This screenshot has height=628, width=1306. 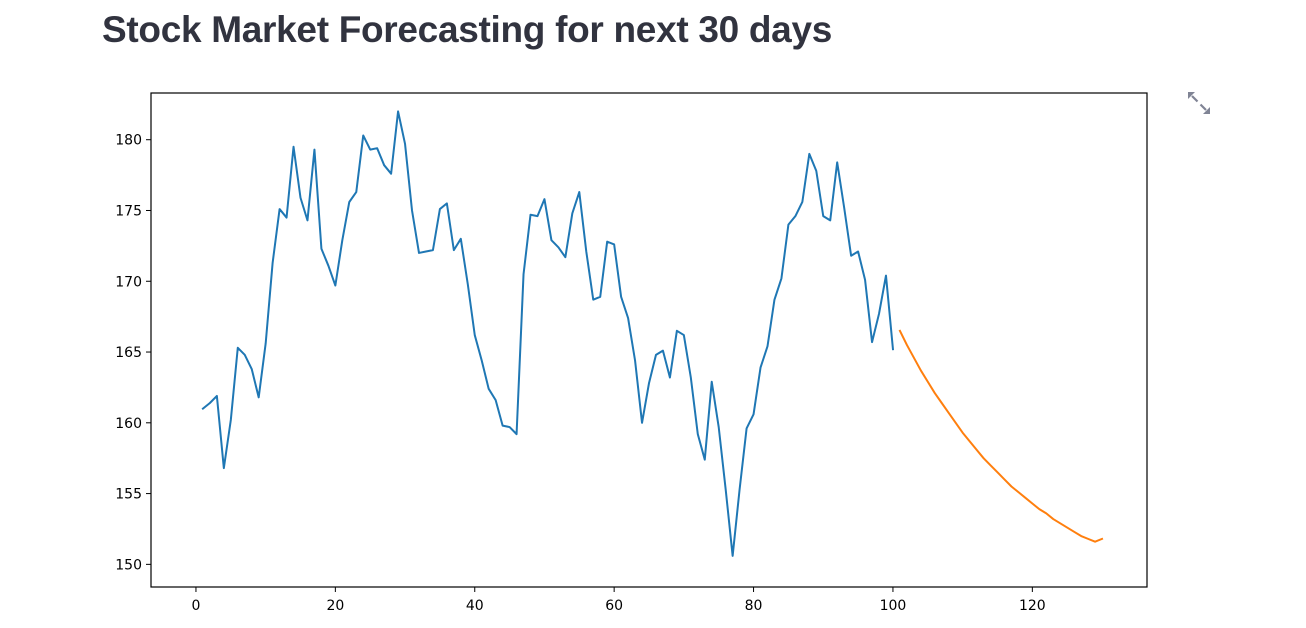 I want to click on forecast-line, so click(x=1001, y=436).